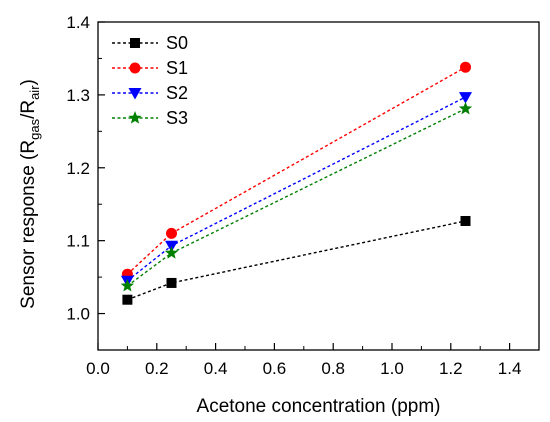 This screenshot has height=422, width=550. What do you see at coordinates (177, 43) in the screenshot?
I see `legend-label: S0` at bounding box center [177, 43].